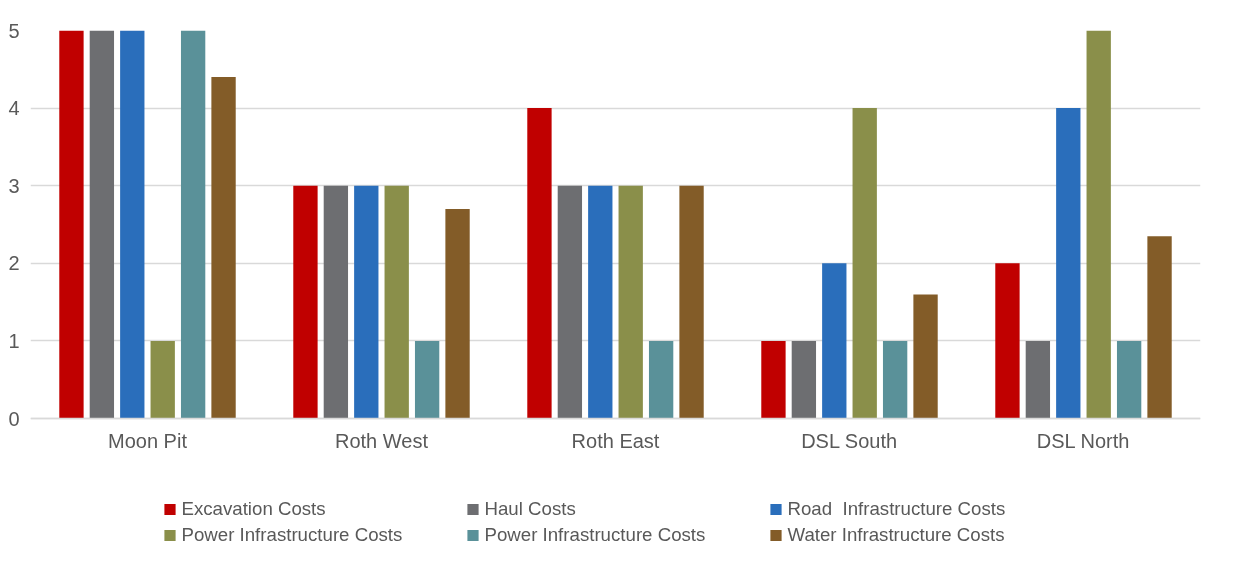 The width and height of the screenshot is (1254, 570). I want to click on y-tick-label: 3, so click(14, 185).